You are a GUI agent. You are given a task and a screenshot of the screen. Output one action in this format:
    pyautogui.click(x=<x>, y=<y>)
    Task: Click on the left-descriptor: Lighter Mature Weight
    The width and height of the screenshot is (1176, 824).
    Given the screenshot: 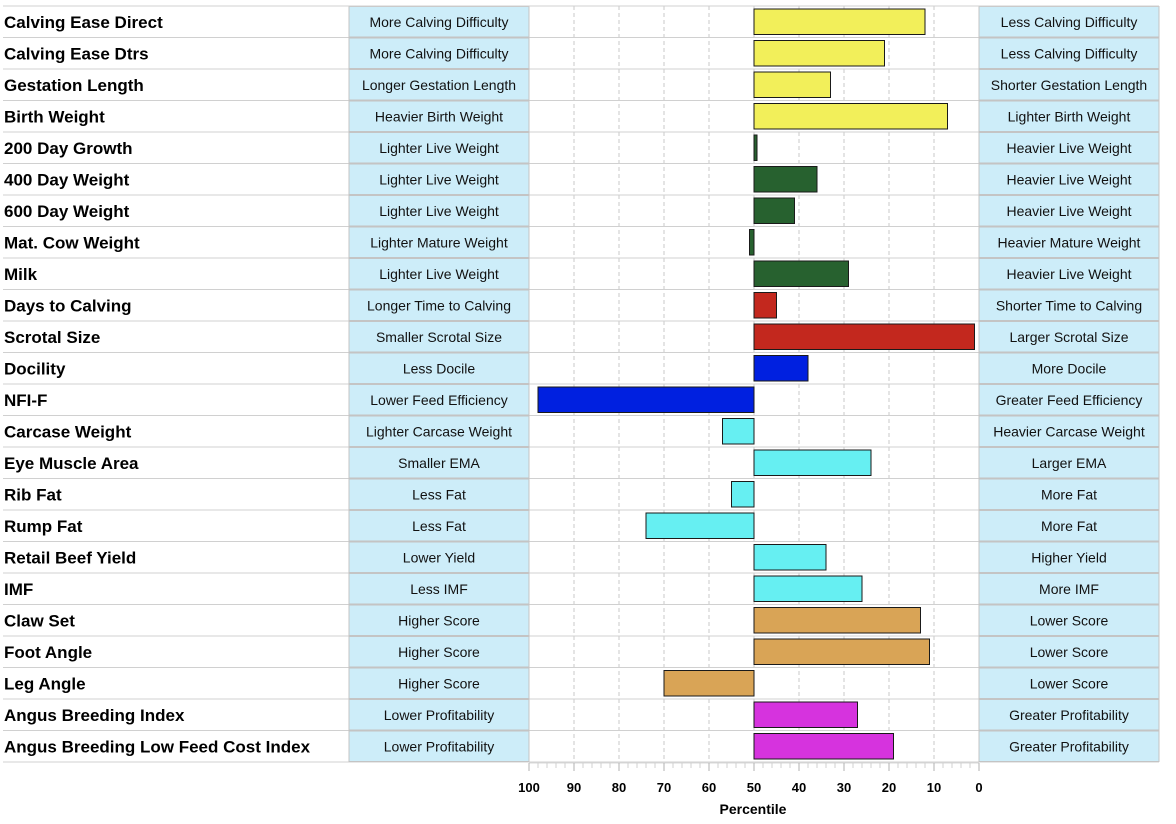 What is the action you would take?
    pyautogui.click(x=439, y=242)
    